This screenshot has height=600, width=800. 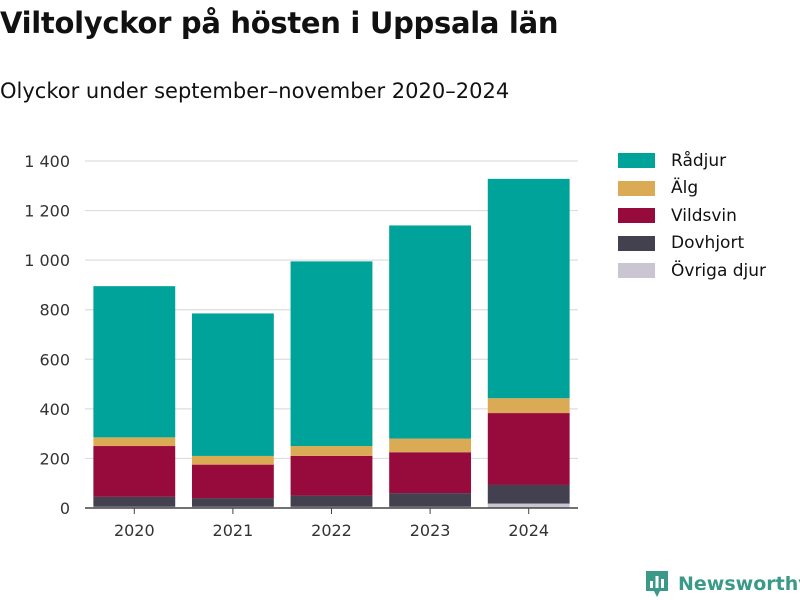 What do you see at coordinates (331, 354) in the screenshot?
I see `bar-2022-rådjur` at bounding box center [331, 354].